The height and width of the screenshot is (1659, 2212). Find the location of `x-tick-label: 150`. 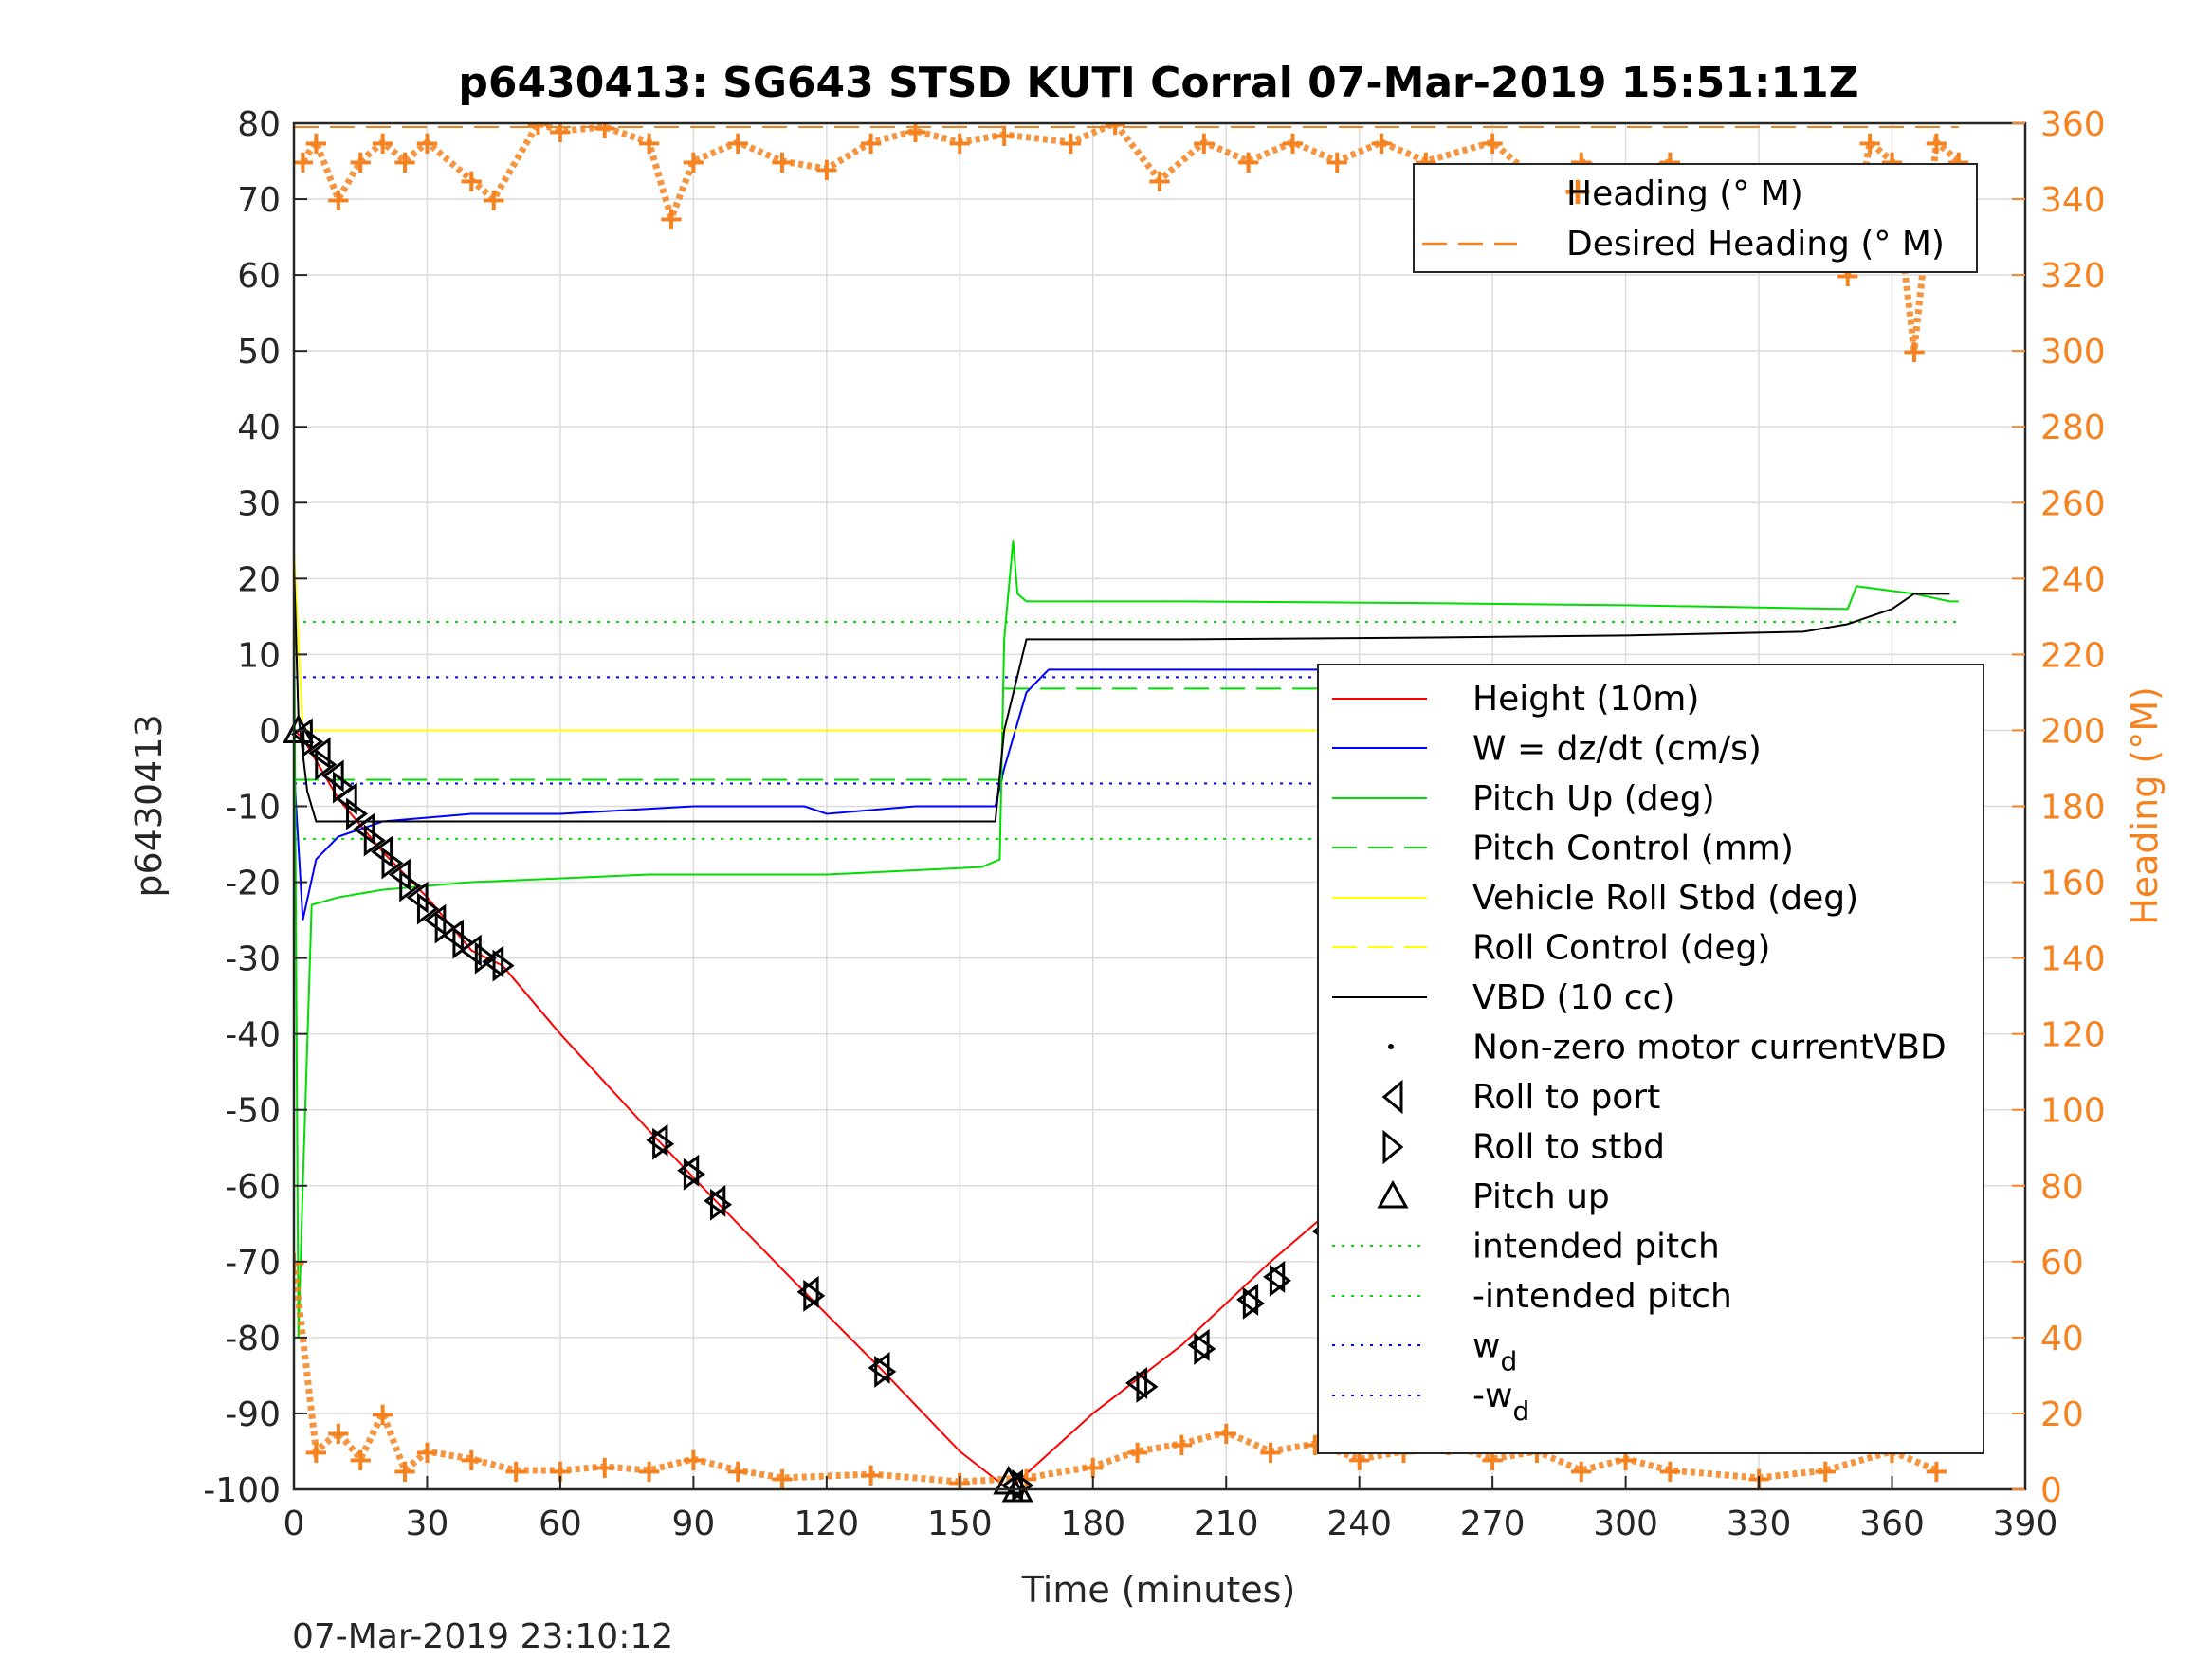

x-tick-label: 150 is located at coordinates (960, 1523).